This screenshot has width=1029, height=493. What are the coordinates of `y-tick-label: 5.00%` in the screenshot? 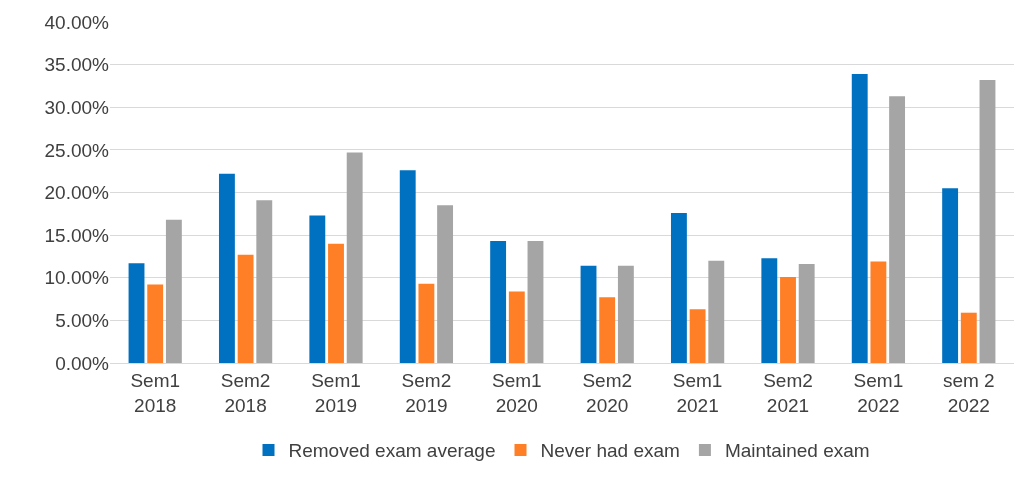 It's located at (82, 321).